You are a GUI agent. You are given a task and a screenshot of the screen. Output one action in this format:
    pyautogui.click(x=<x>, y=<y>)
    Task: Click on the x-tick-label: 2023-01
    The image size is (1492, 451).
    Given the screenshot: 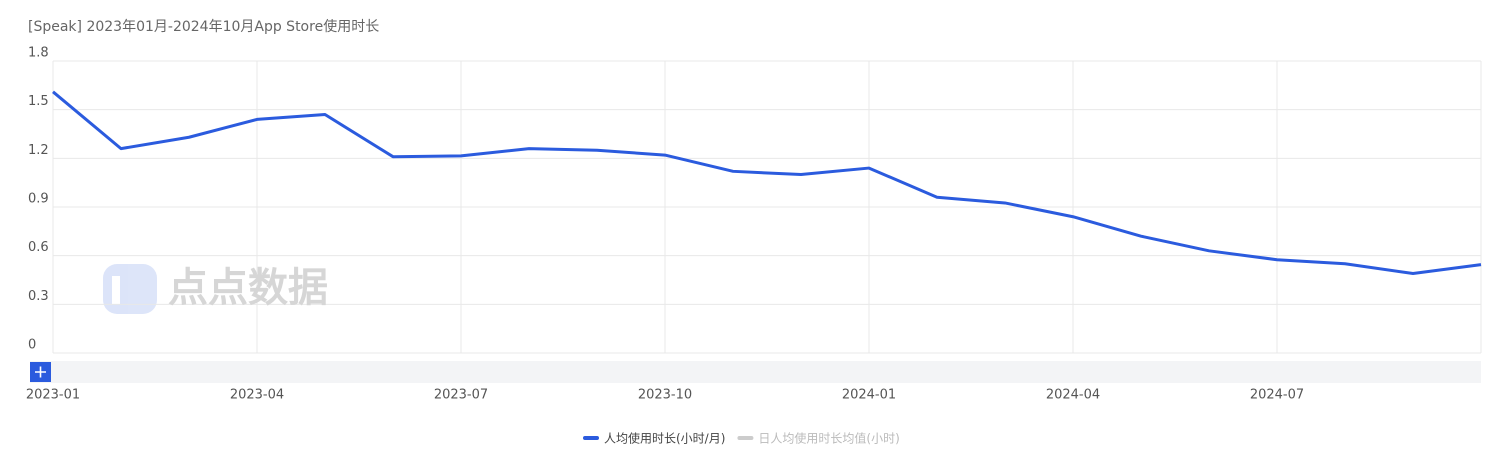 What is the action you would take?
    pyautogui.click(x=53, y=395)
    